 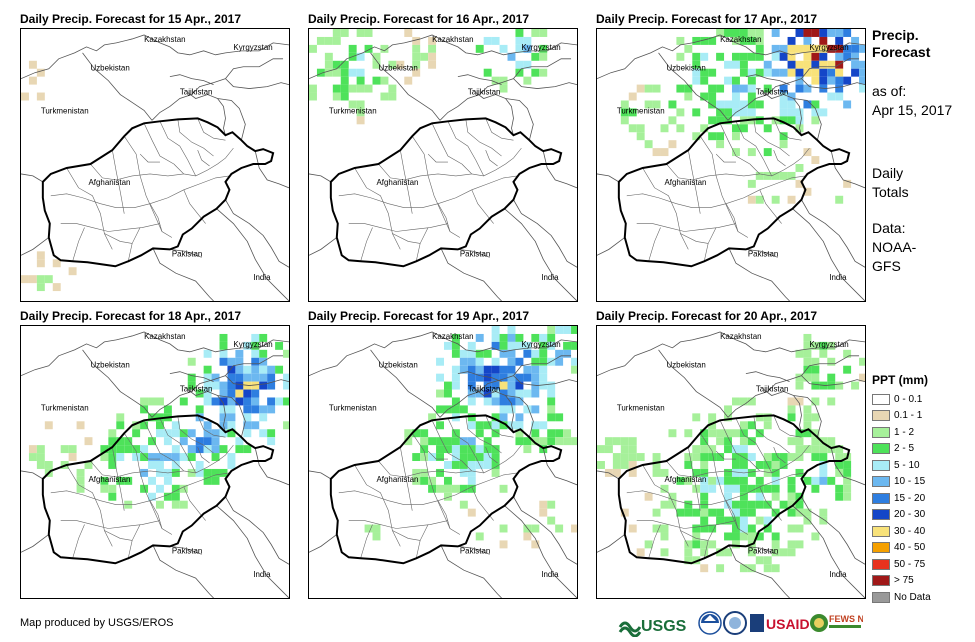 What do you see at coordinates (910, 548) in the screenshot?
I see `legend-label: 40 - 50` at bounding box center [910, 548].